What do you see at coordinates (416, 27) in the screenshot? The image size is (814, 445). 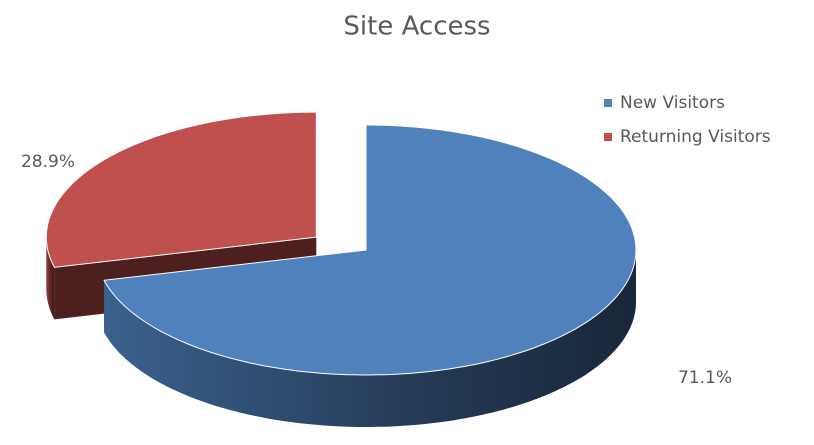 I see `chart-title: Site Access` at bounding box center [416, 27].